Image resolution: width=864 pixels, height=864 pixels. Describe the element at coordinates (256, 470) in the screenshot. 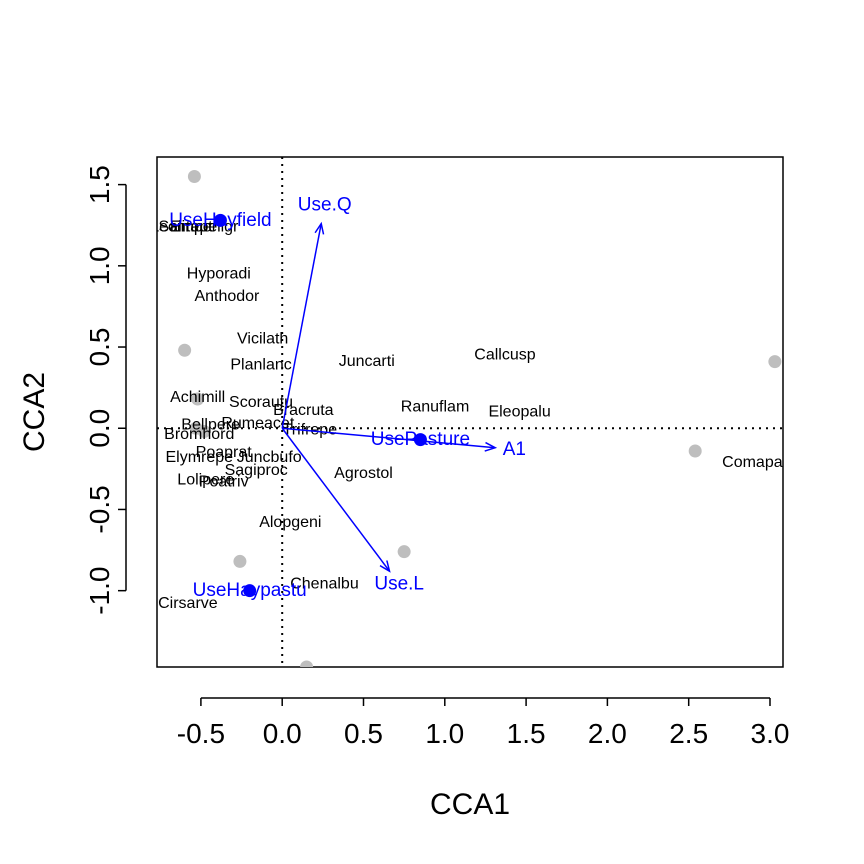

I see `species-label: Sagiproc` at that location.